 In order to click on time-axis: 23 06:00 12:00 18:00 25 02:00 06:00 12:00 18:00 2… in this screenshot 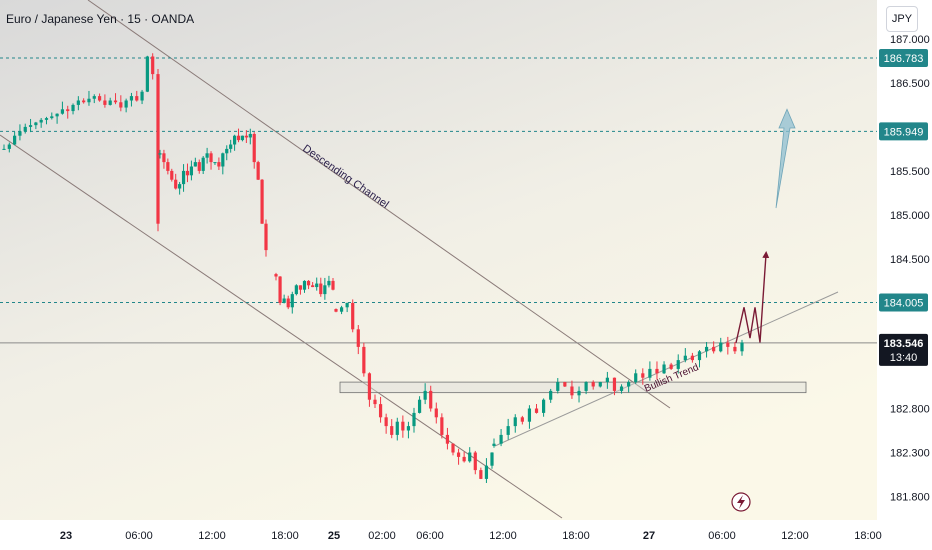, I will do `click(471, 536)`.